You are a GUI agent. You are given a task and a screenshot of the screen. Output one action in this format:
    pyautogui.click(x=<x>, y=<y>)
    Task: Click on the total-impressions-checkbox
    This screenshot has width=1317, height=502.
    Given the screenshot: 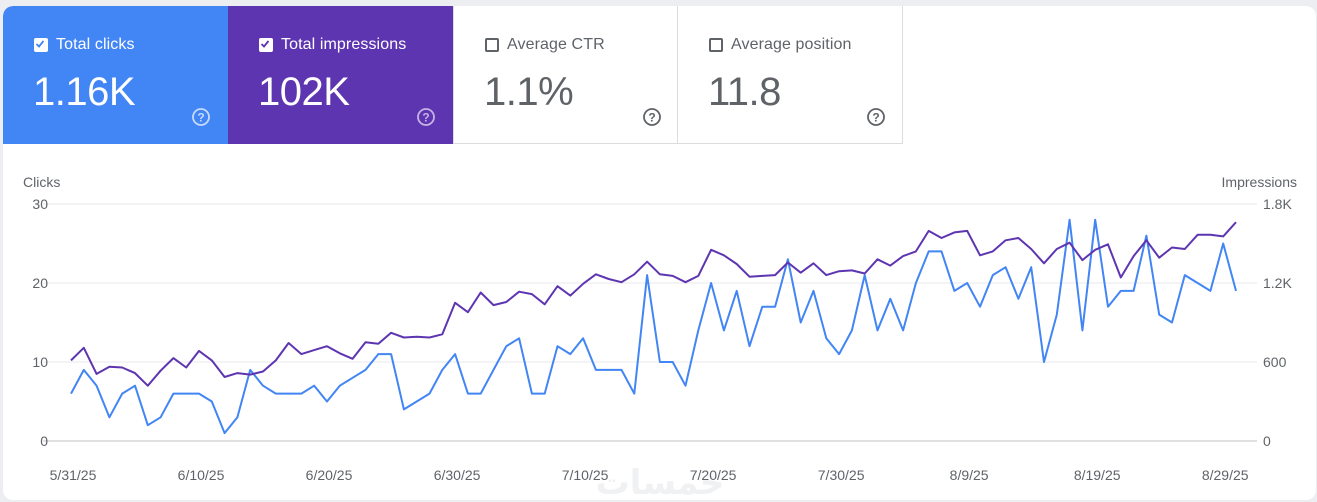 What is the action you would take?
    pyautogui.click(x=266, y=45)
    